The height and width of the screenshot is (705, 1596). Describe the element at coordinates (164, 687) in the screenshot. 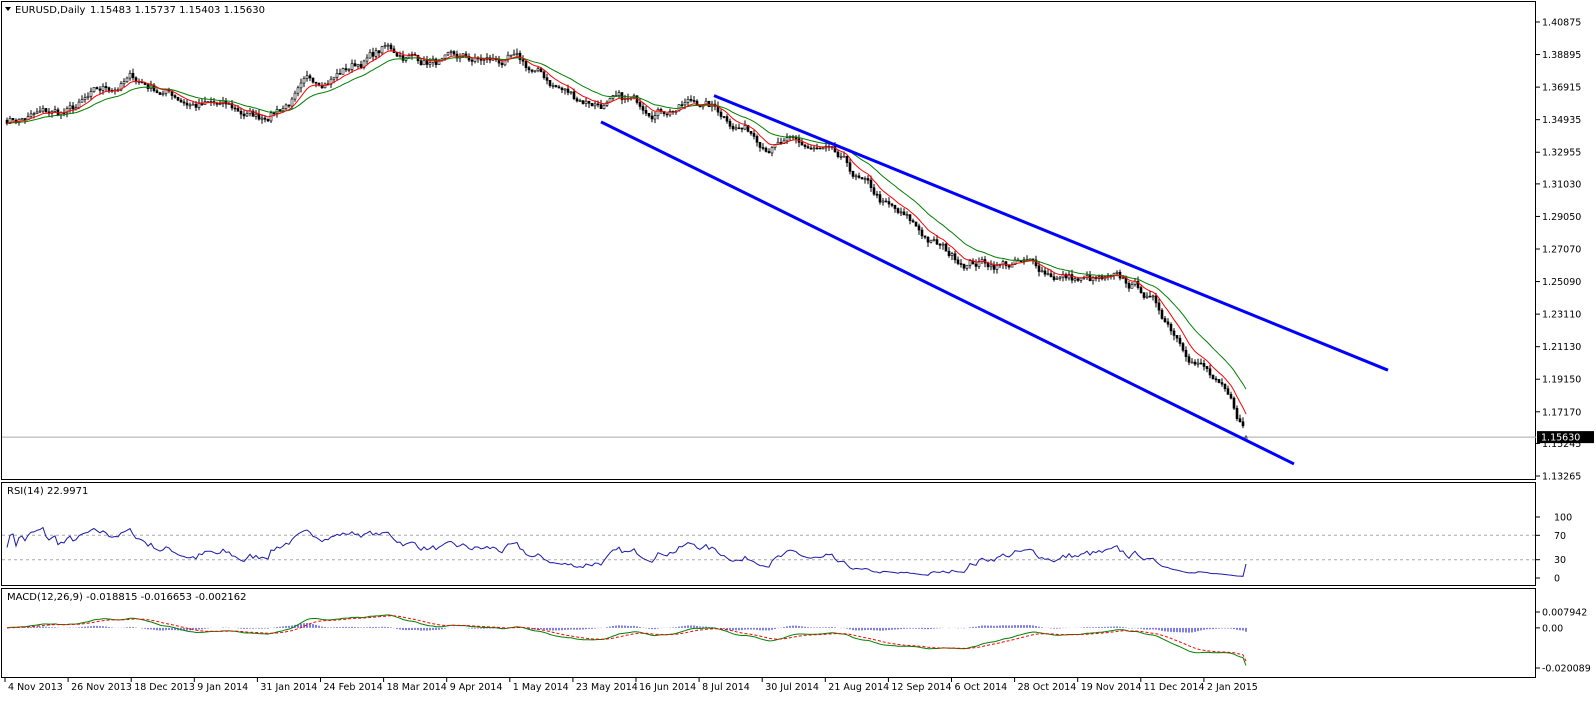

I see `x-tick-label: 18 Dec 2013` at that location.